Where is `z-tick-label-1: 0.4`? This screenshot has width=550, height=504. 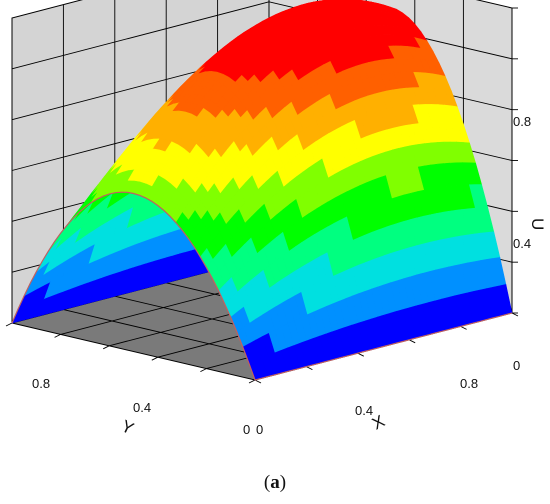 z-tick-label-1: 0.4 is located at coordinates (522, 243).